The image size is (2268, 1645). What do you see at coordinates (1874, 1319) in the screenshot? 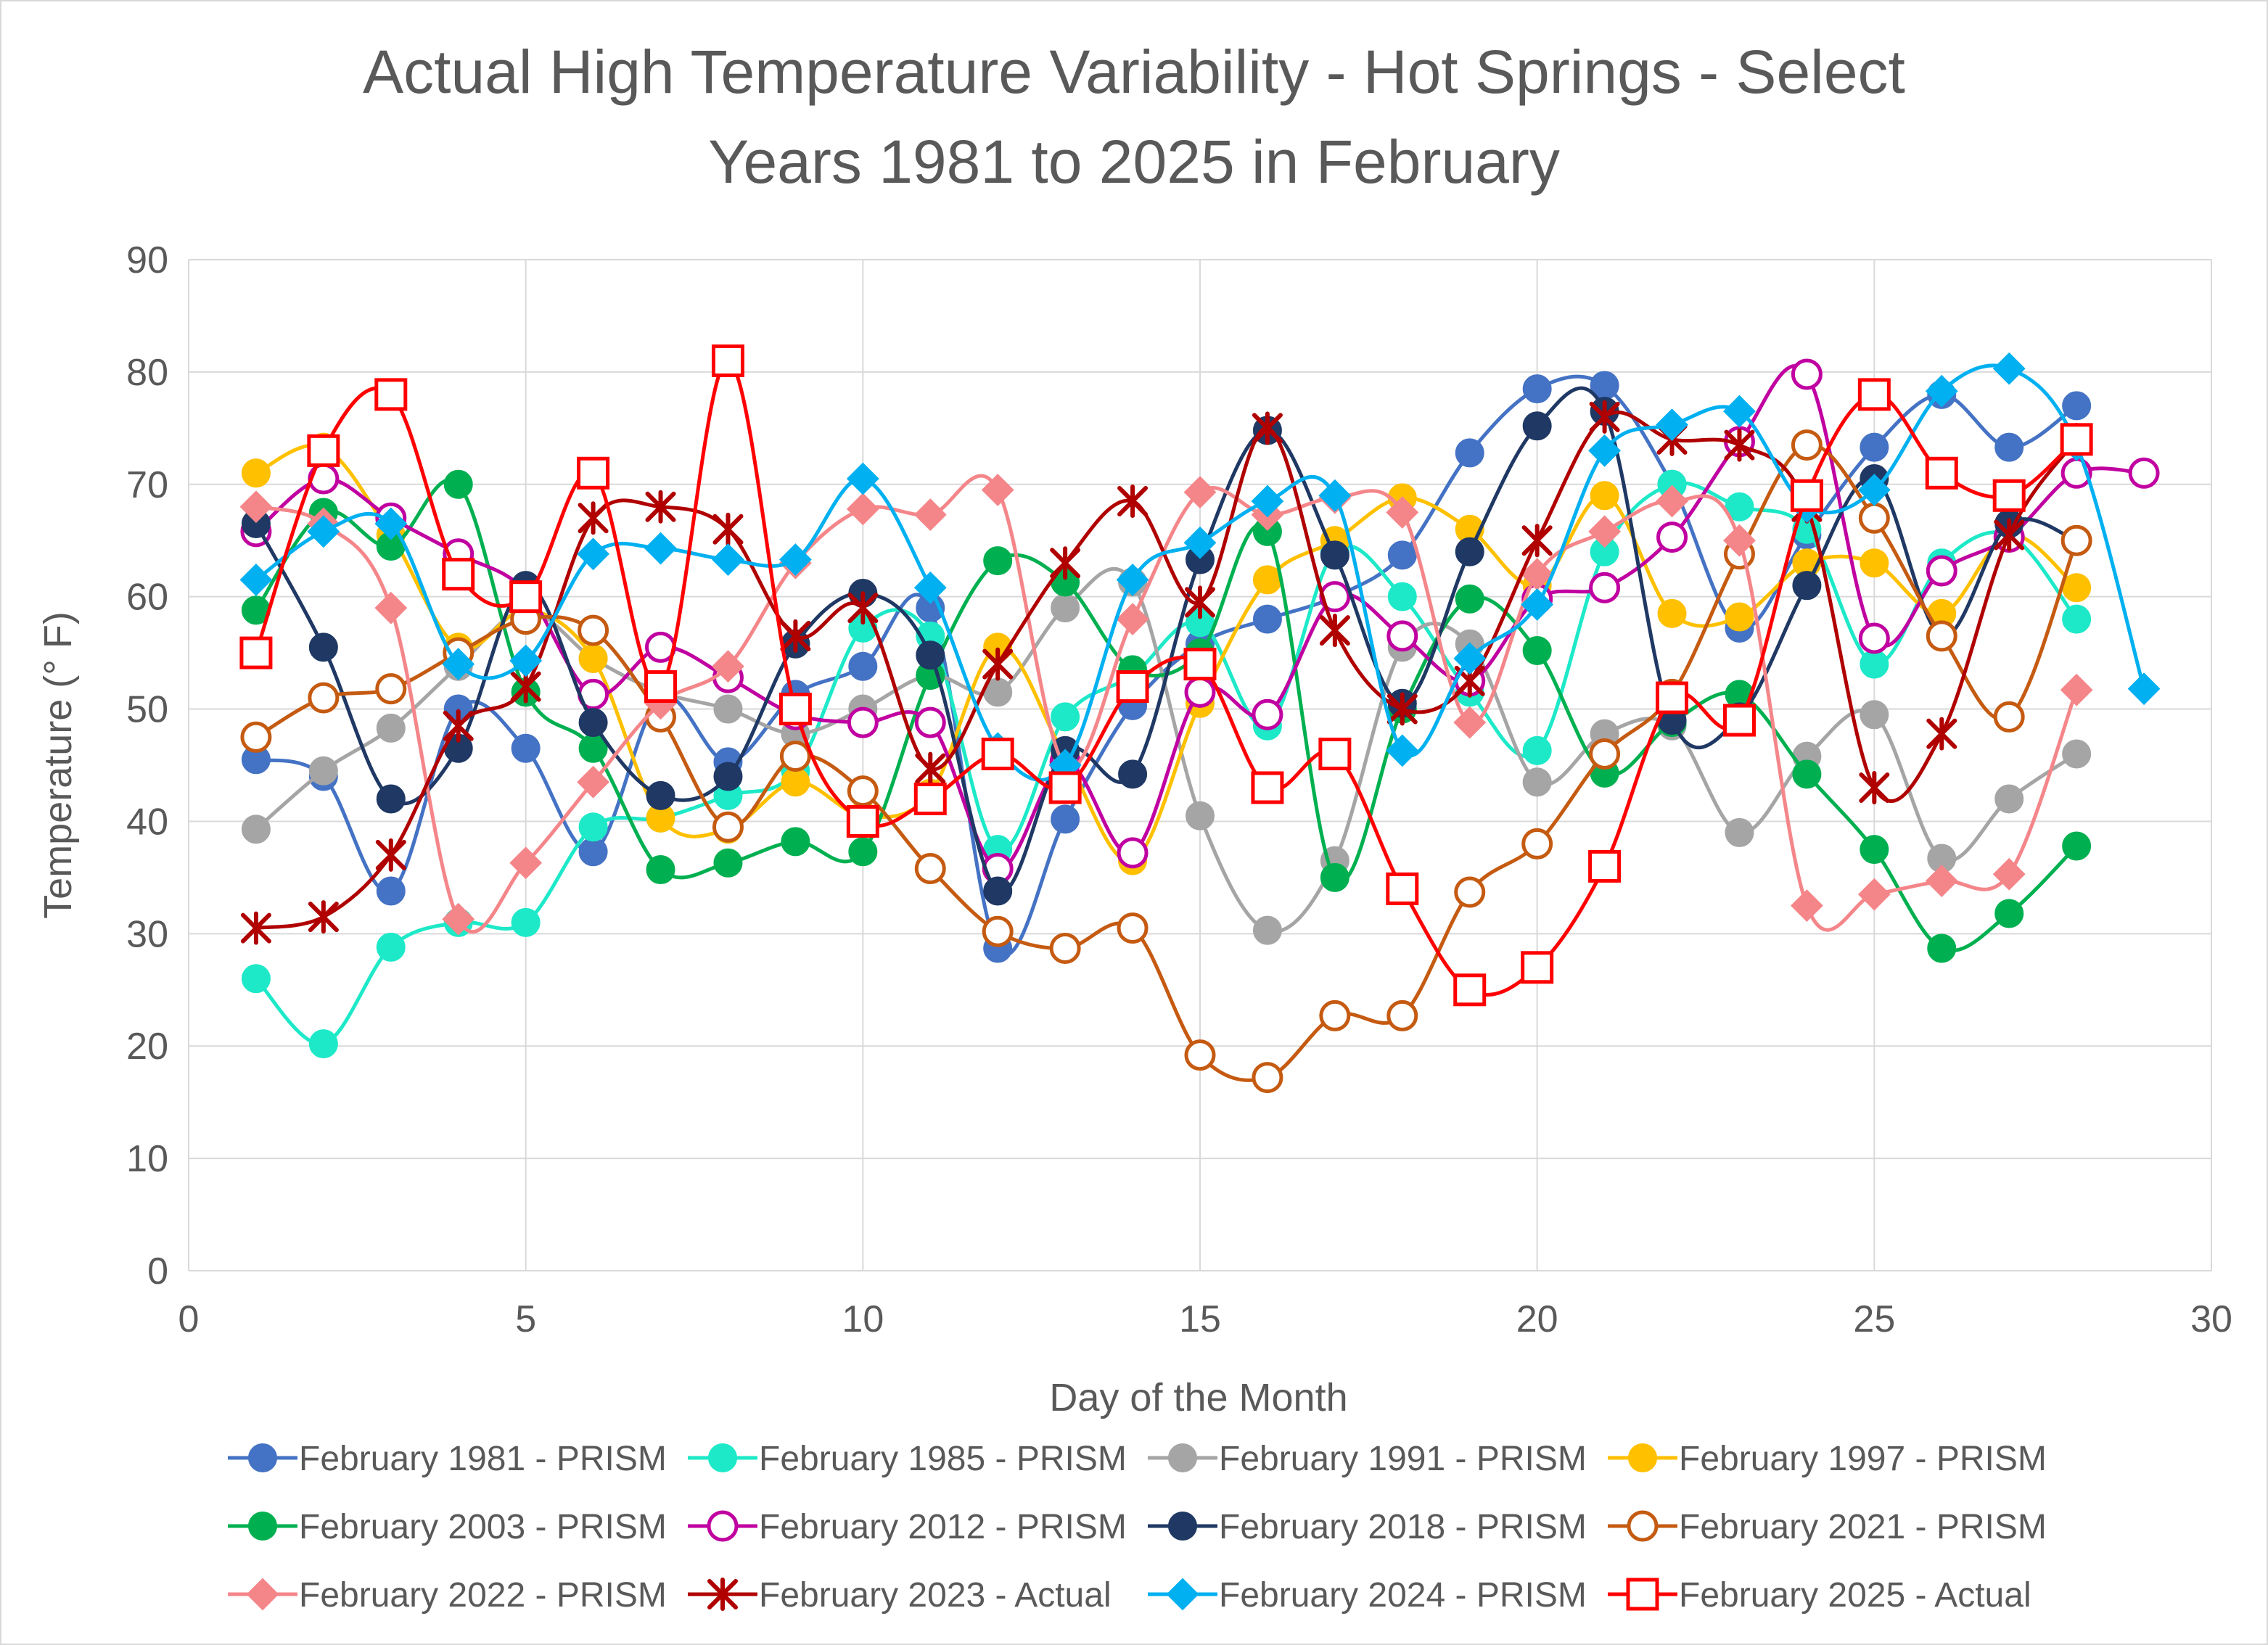
I see `x-tick-label: 25` at bounding box center [1874, 1319].